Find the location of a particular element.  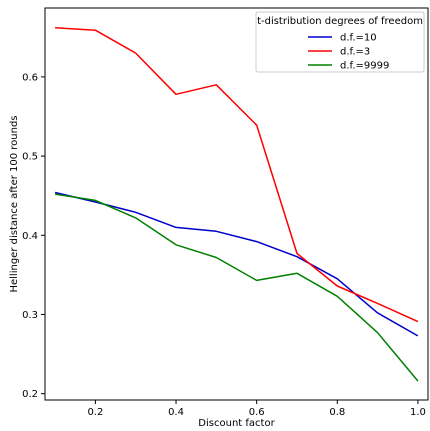

legend-label-2: d.f.=9999 is located at coordinates (364, 66).